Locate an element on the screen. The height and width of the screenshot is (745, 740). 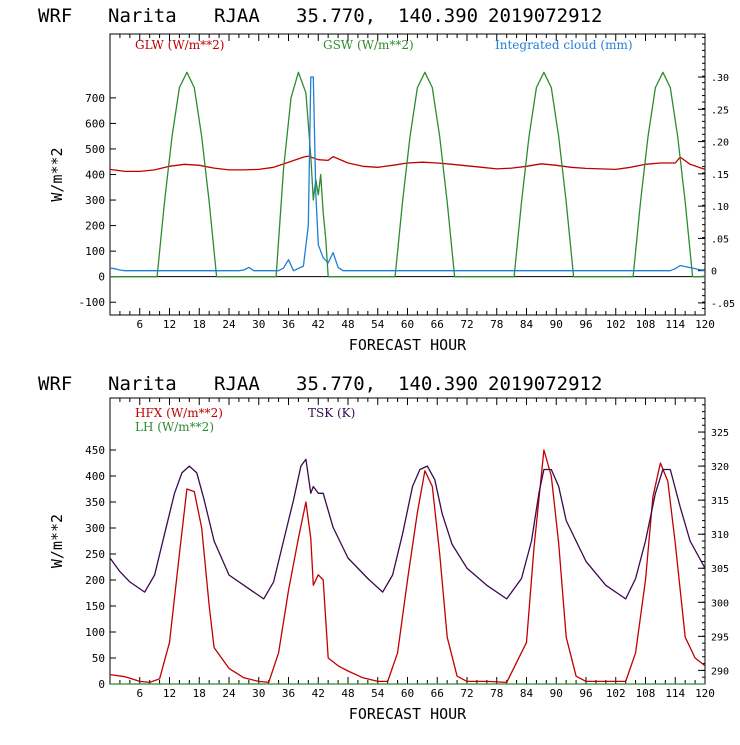
series-line-glw is located at coordinates (407, 164).